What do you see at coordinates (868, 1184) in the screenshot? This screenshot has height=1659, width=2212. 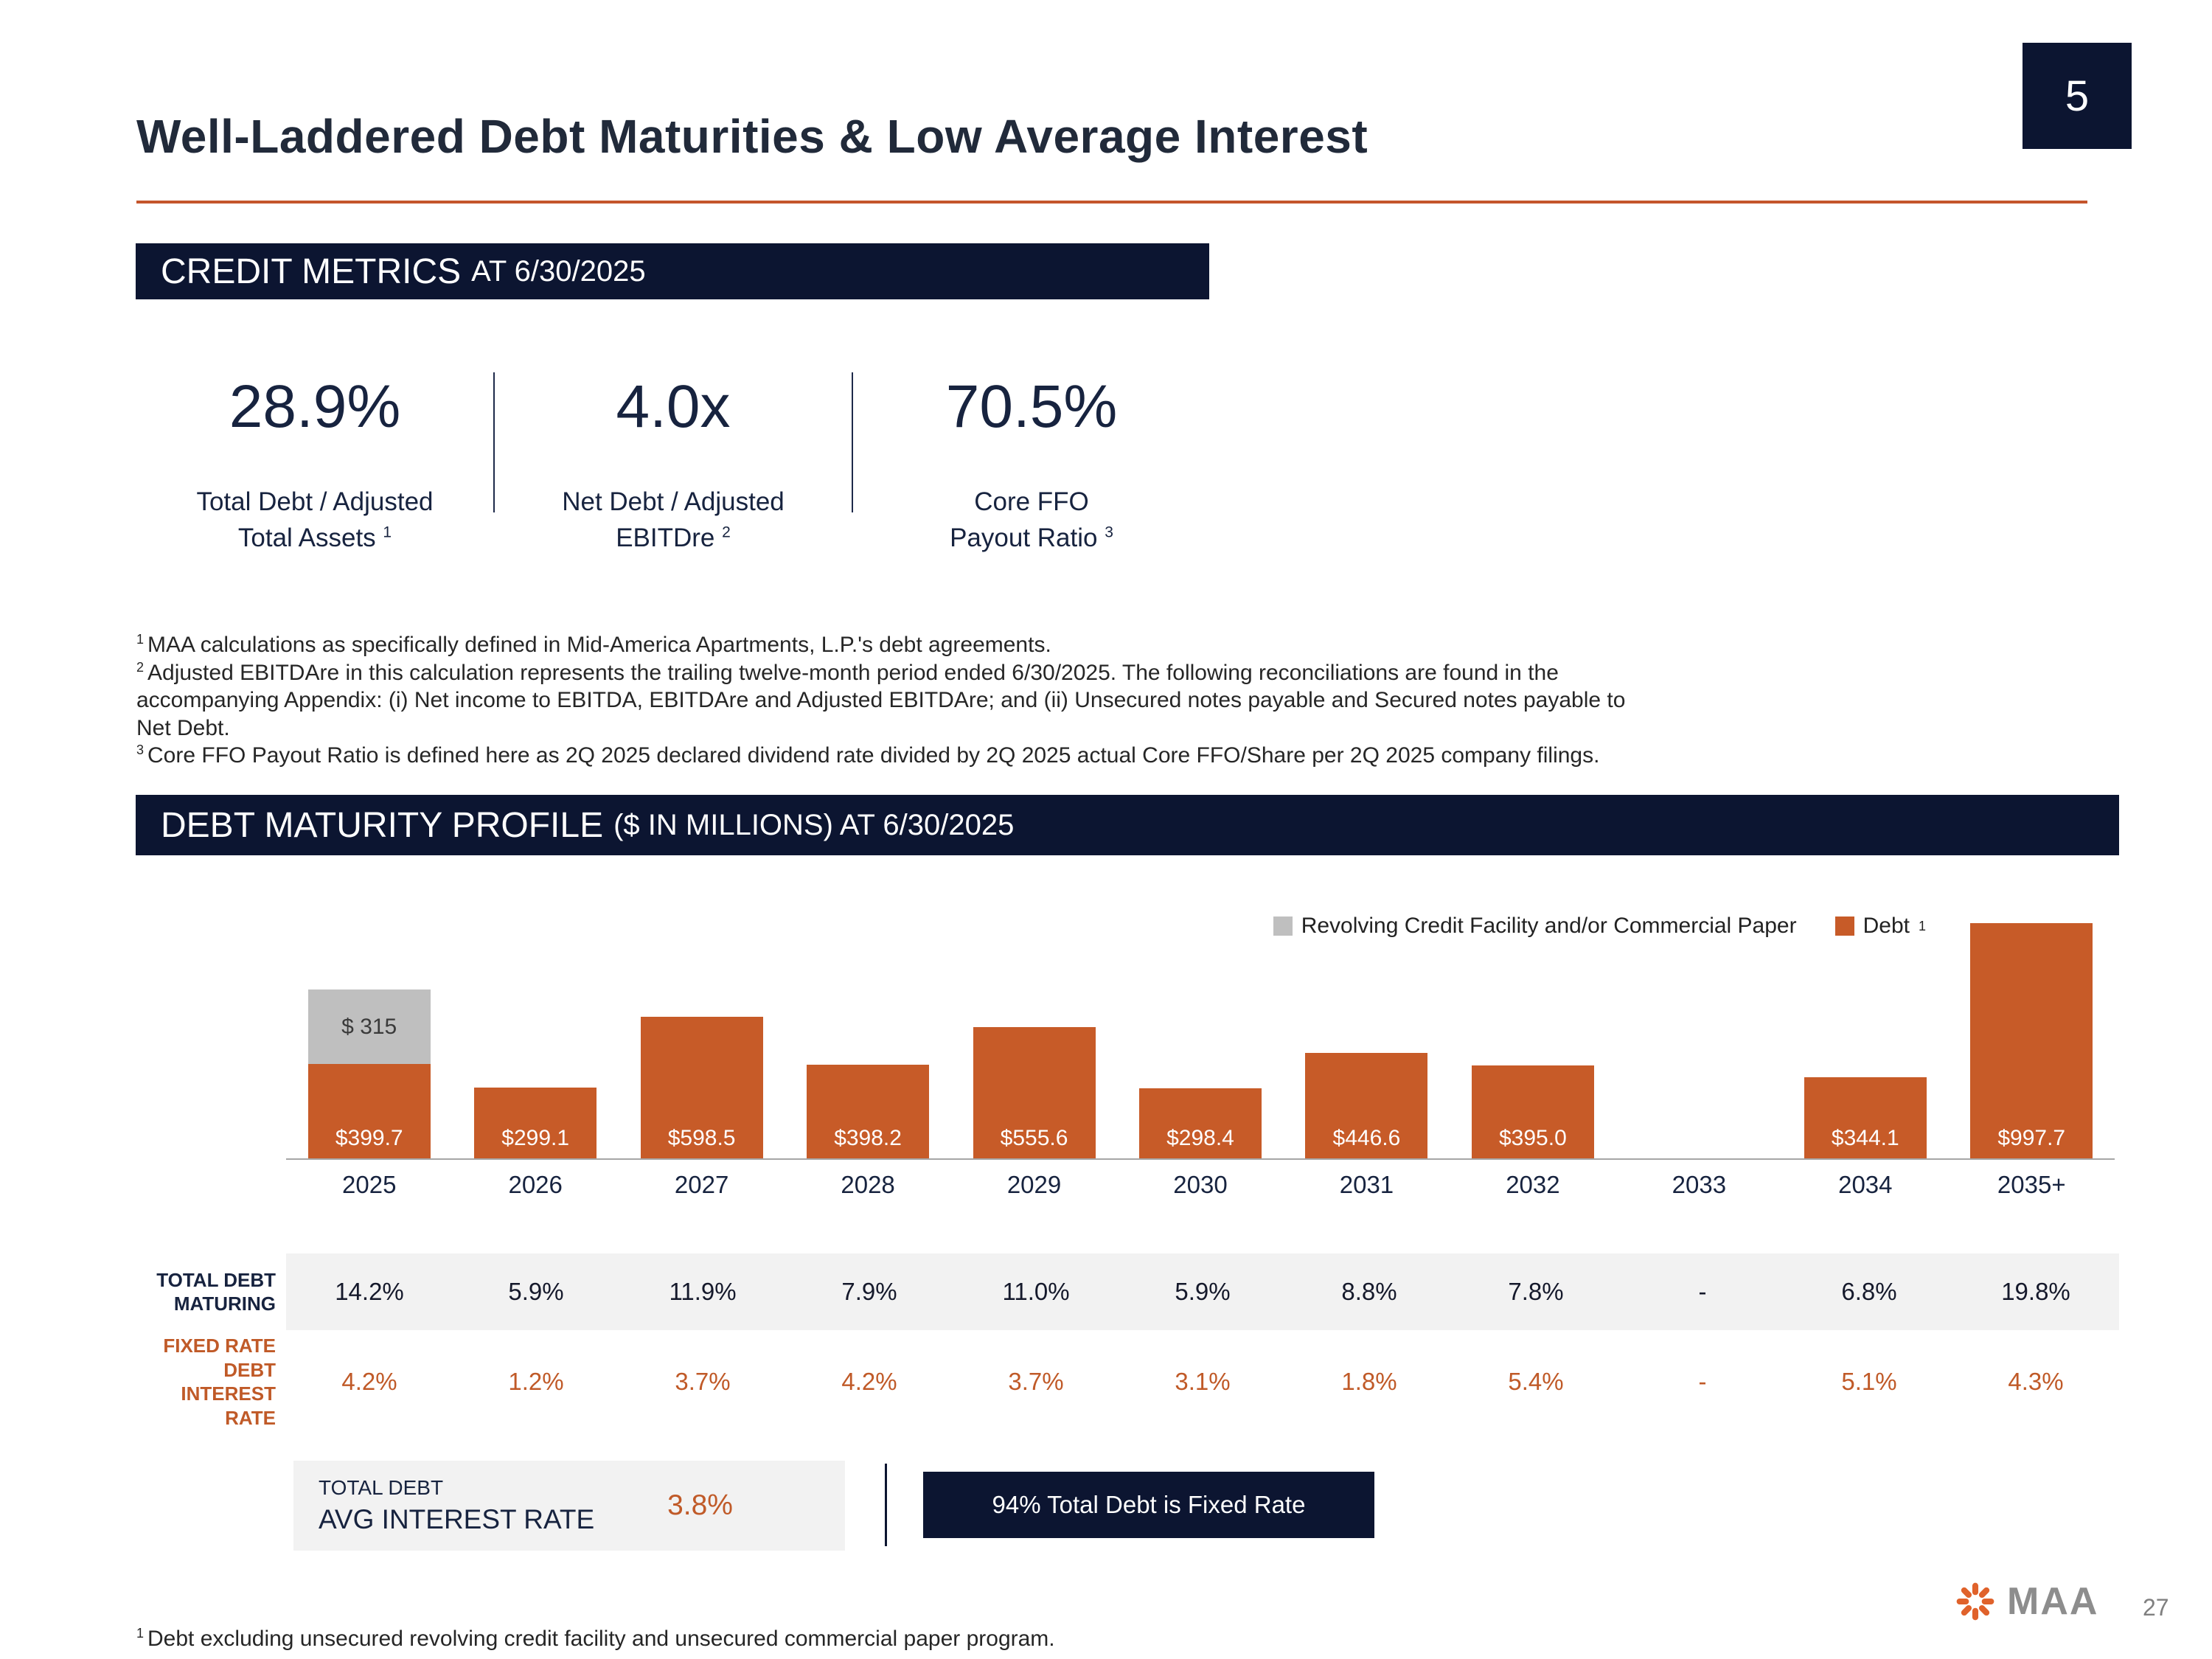 I see `x-axis-label: 2028` at bounding box center [868, 1184].